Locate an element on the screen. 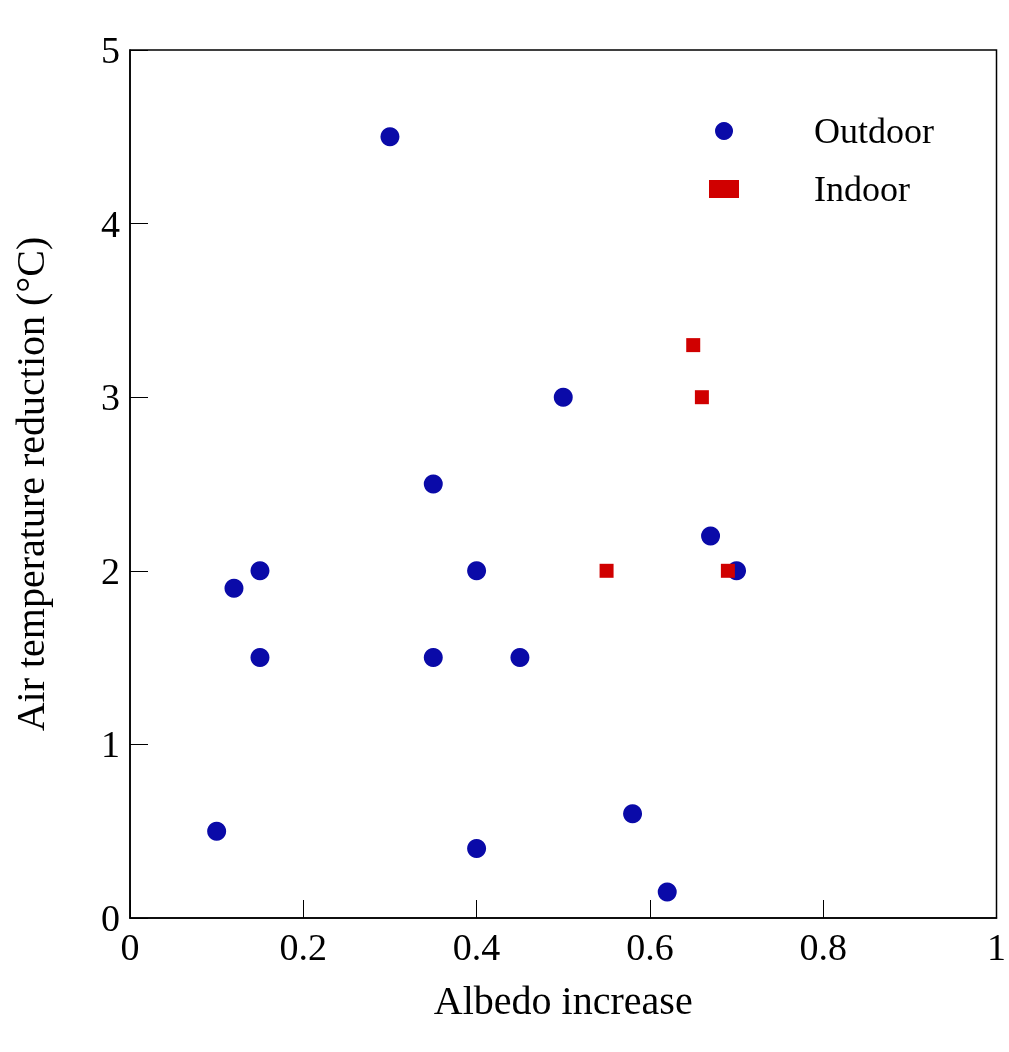  x-tick-label: 1 is located at coordinates (996, 947).